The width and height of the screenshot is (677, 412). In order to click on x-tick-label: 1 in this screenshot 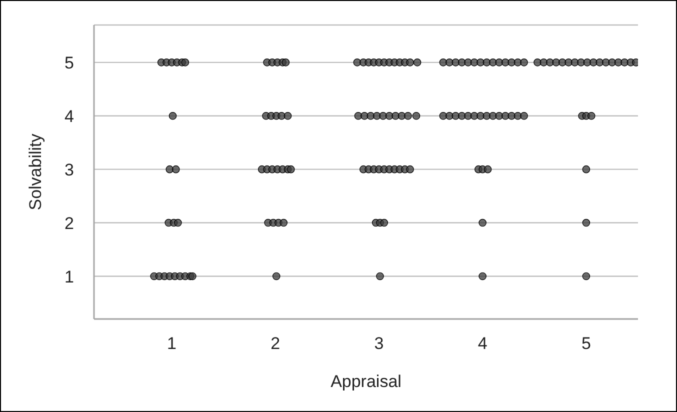, I will do `click(171, 344)`.